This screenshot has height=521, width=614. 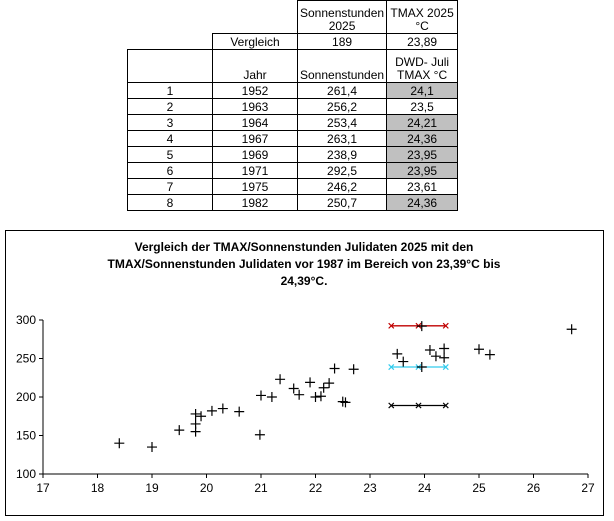 I want to click on vergleich-sonnen: 189, so click(x=342, y=41).